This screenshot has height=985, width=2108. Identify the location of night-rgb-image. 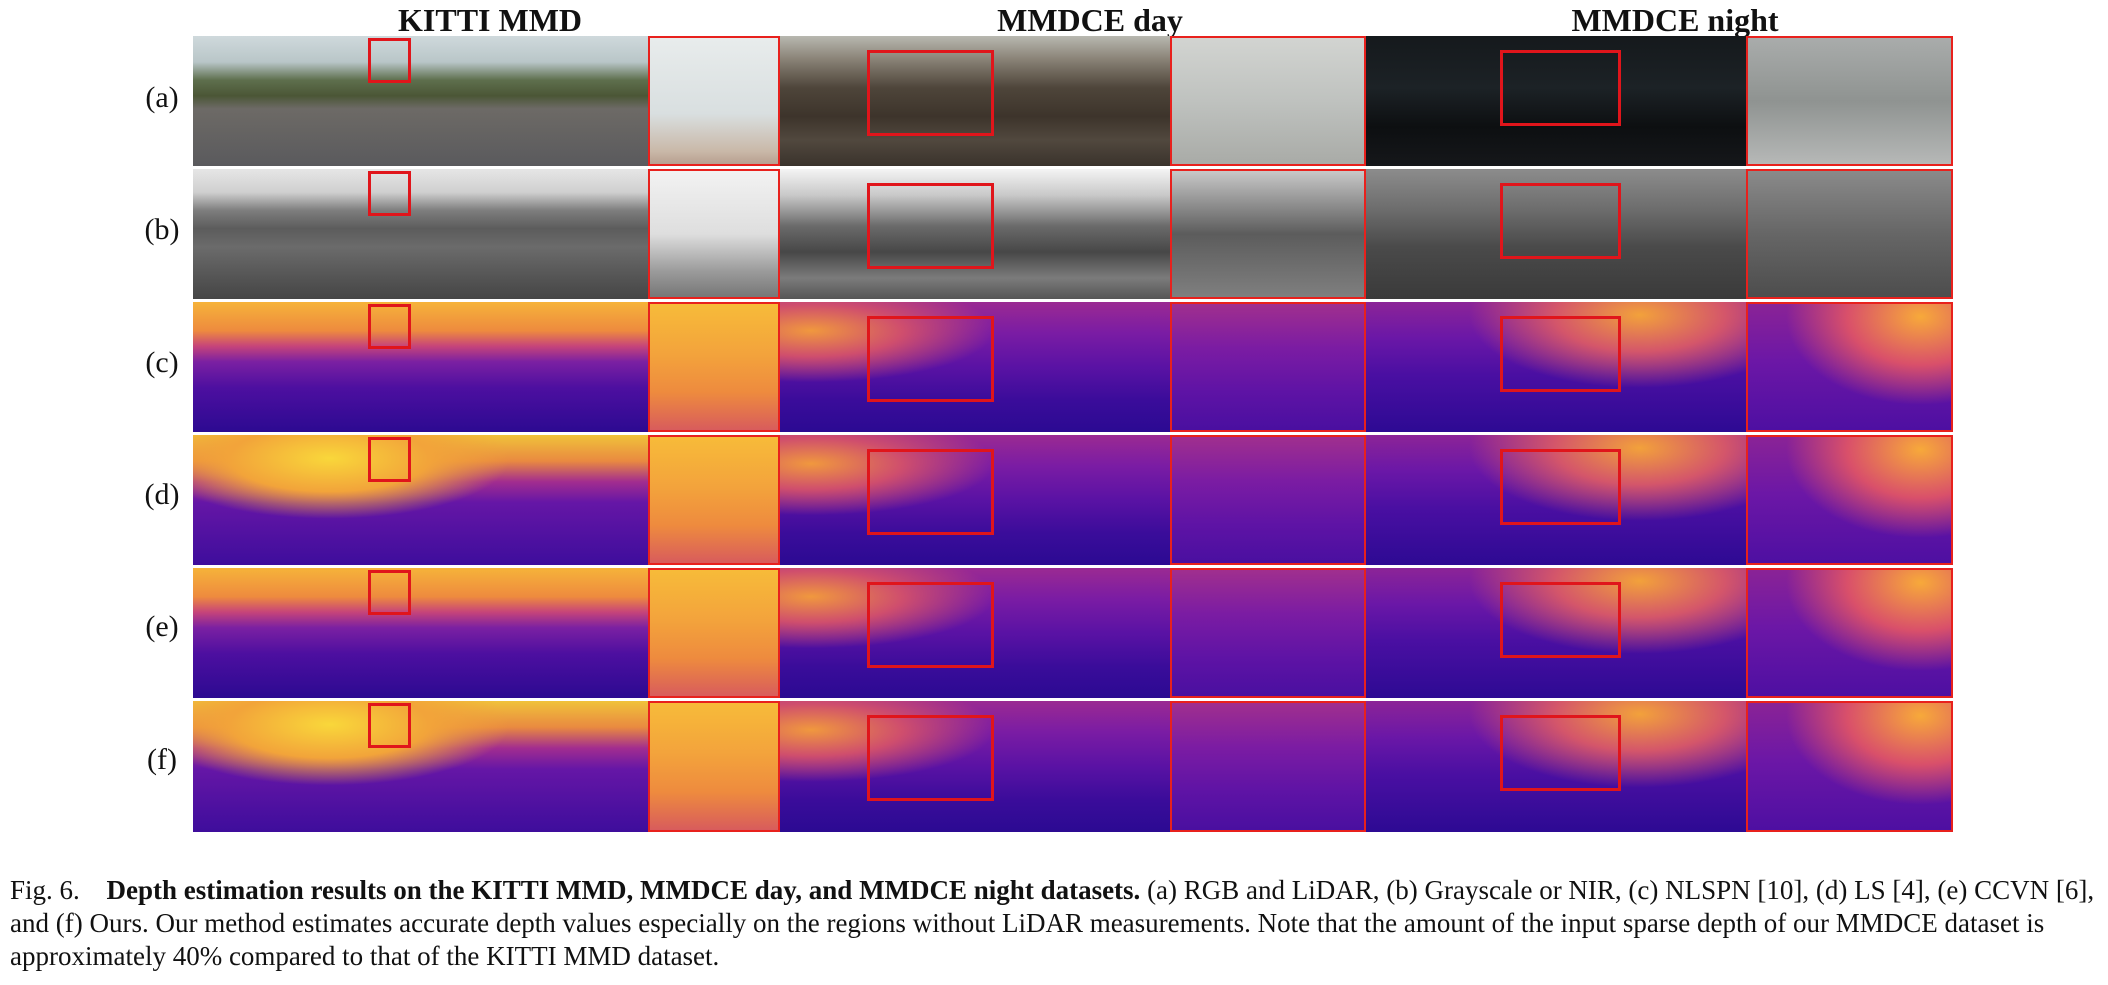
(1556, 101).